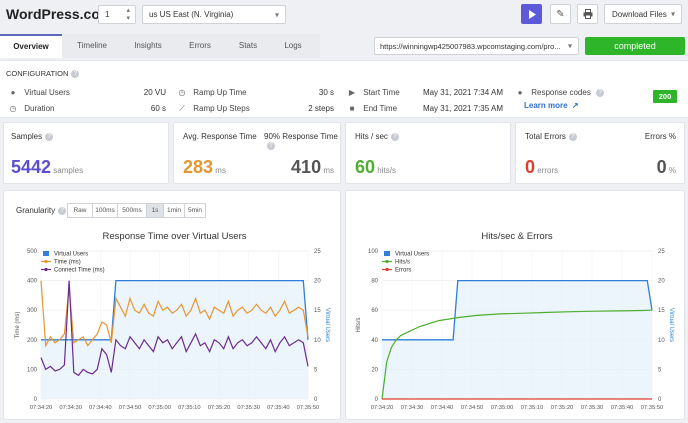  What do you see at coordinates (371, 136) in the screenshot?
I see `hits-label: Hits / sec` at bounding box center [371, 136].